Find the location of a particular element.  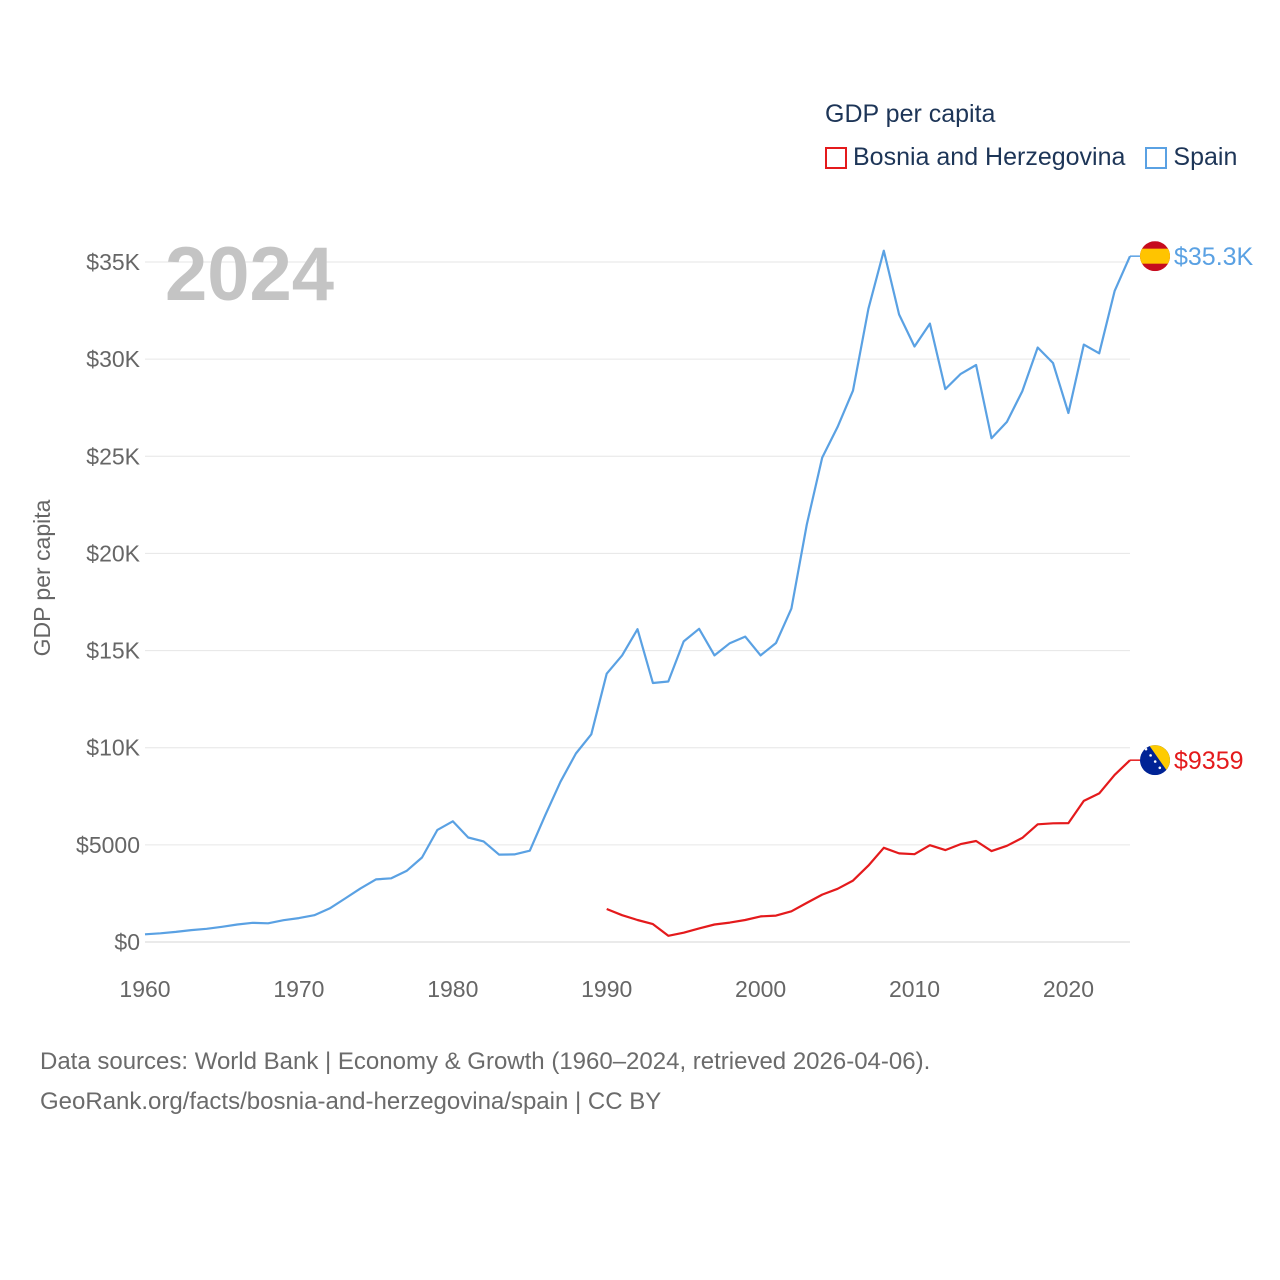

x-tick-label: 1970 is located at coordinates (298, 989).